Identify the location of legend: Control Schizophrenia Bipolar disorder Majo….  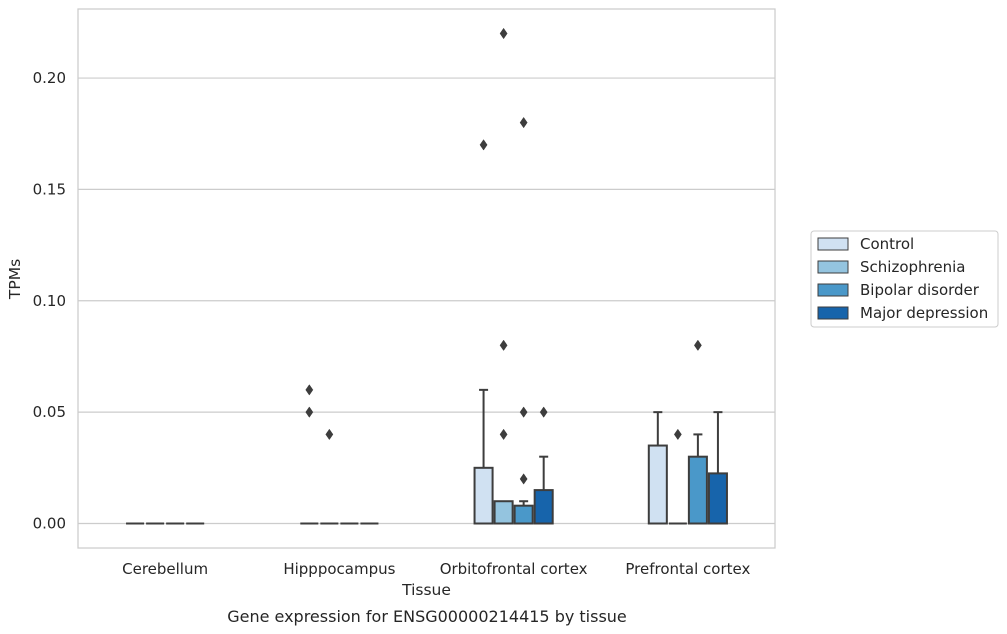
(904, 279).